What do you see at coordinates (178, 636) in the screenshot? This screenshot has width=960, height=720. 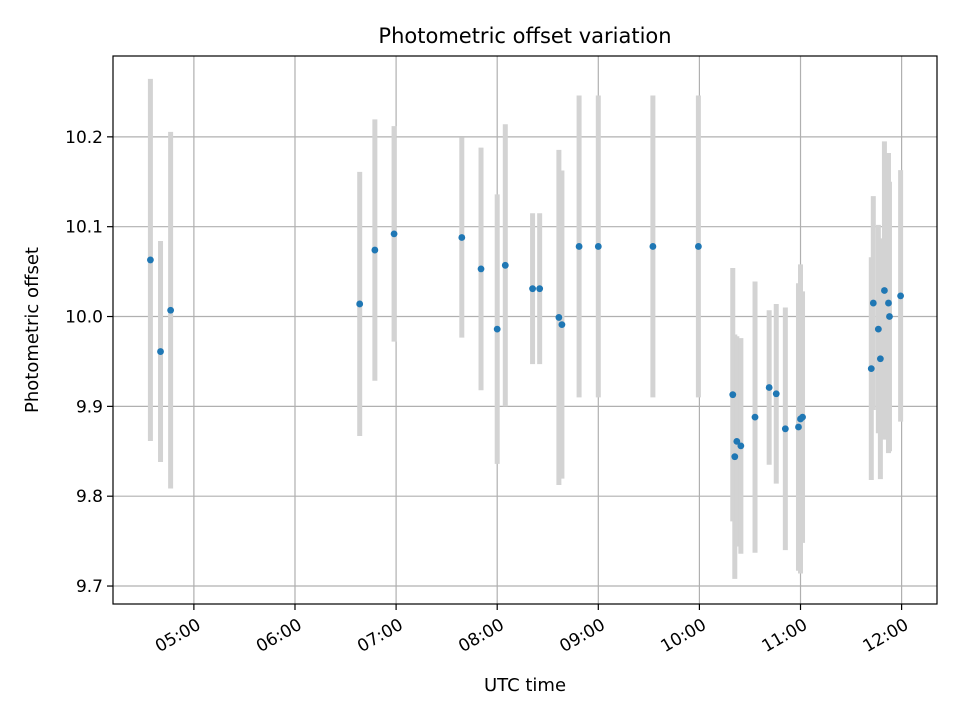 I see `x-tick-label: 05:00` at bounding box center [178, 636].